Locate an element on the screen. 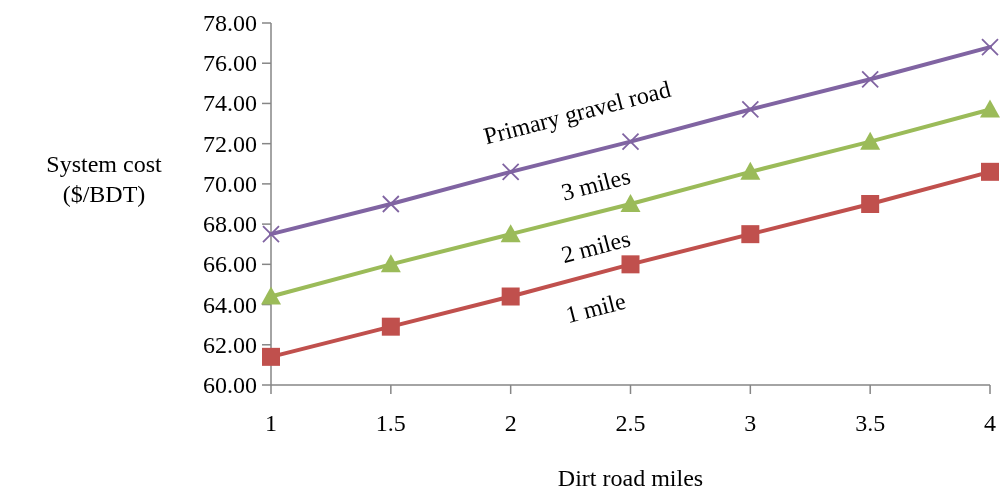  y-axis-title: System cost ($/BDT) is located at coordinates (104, 179).